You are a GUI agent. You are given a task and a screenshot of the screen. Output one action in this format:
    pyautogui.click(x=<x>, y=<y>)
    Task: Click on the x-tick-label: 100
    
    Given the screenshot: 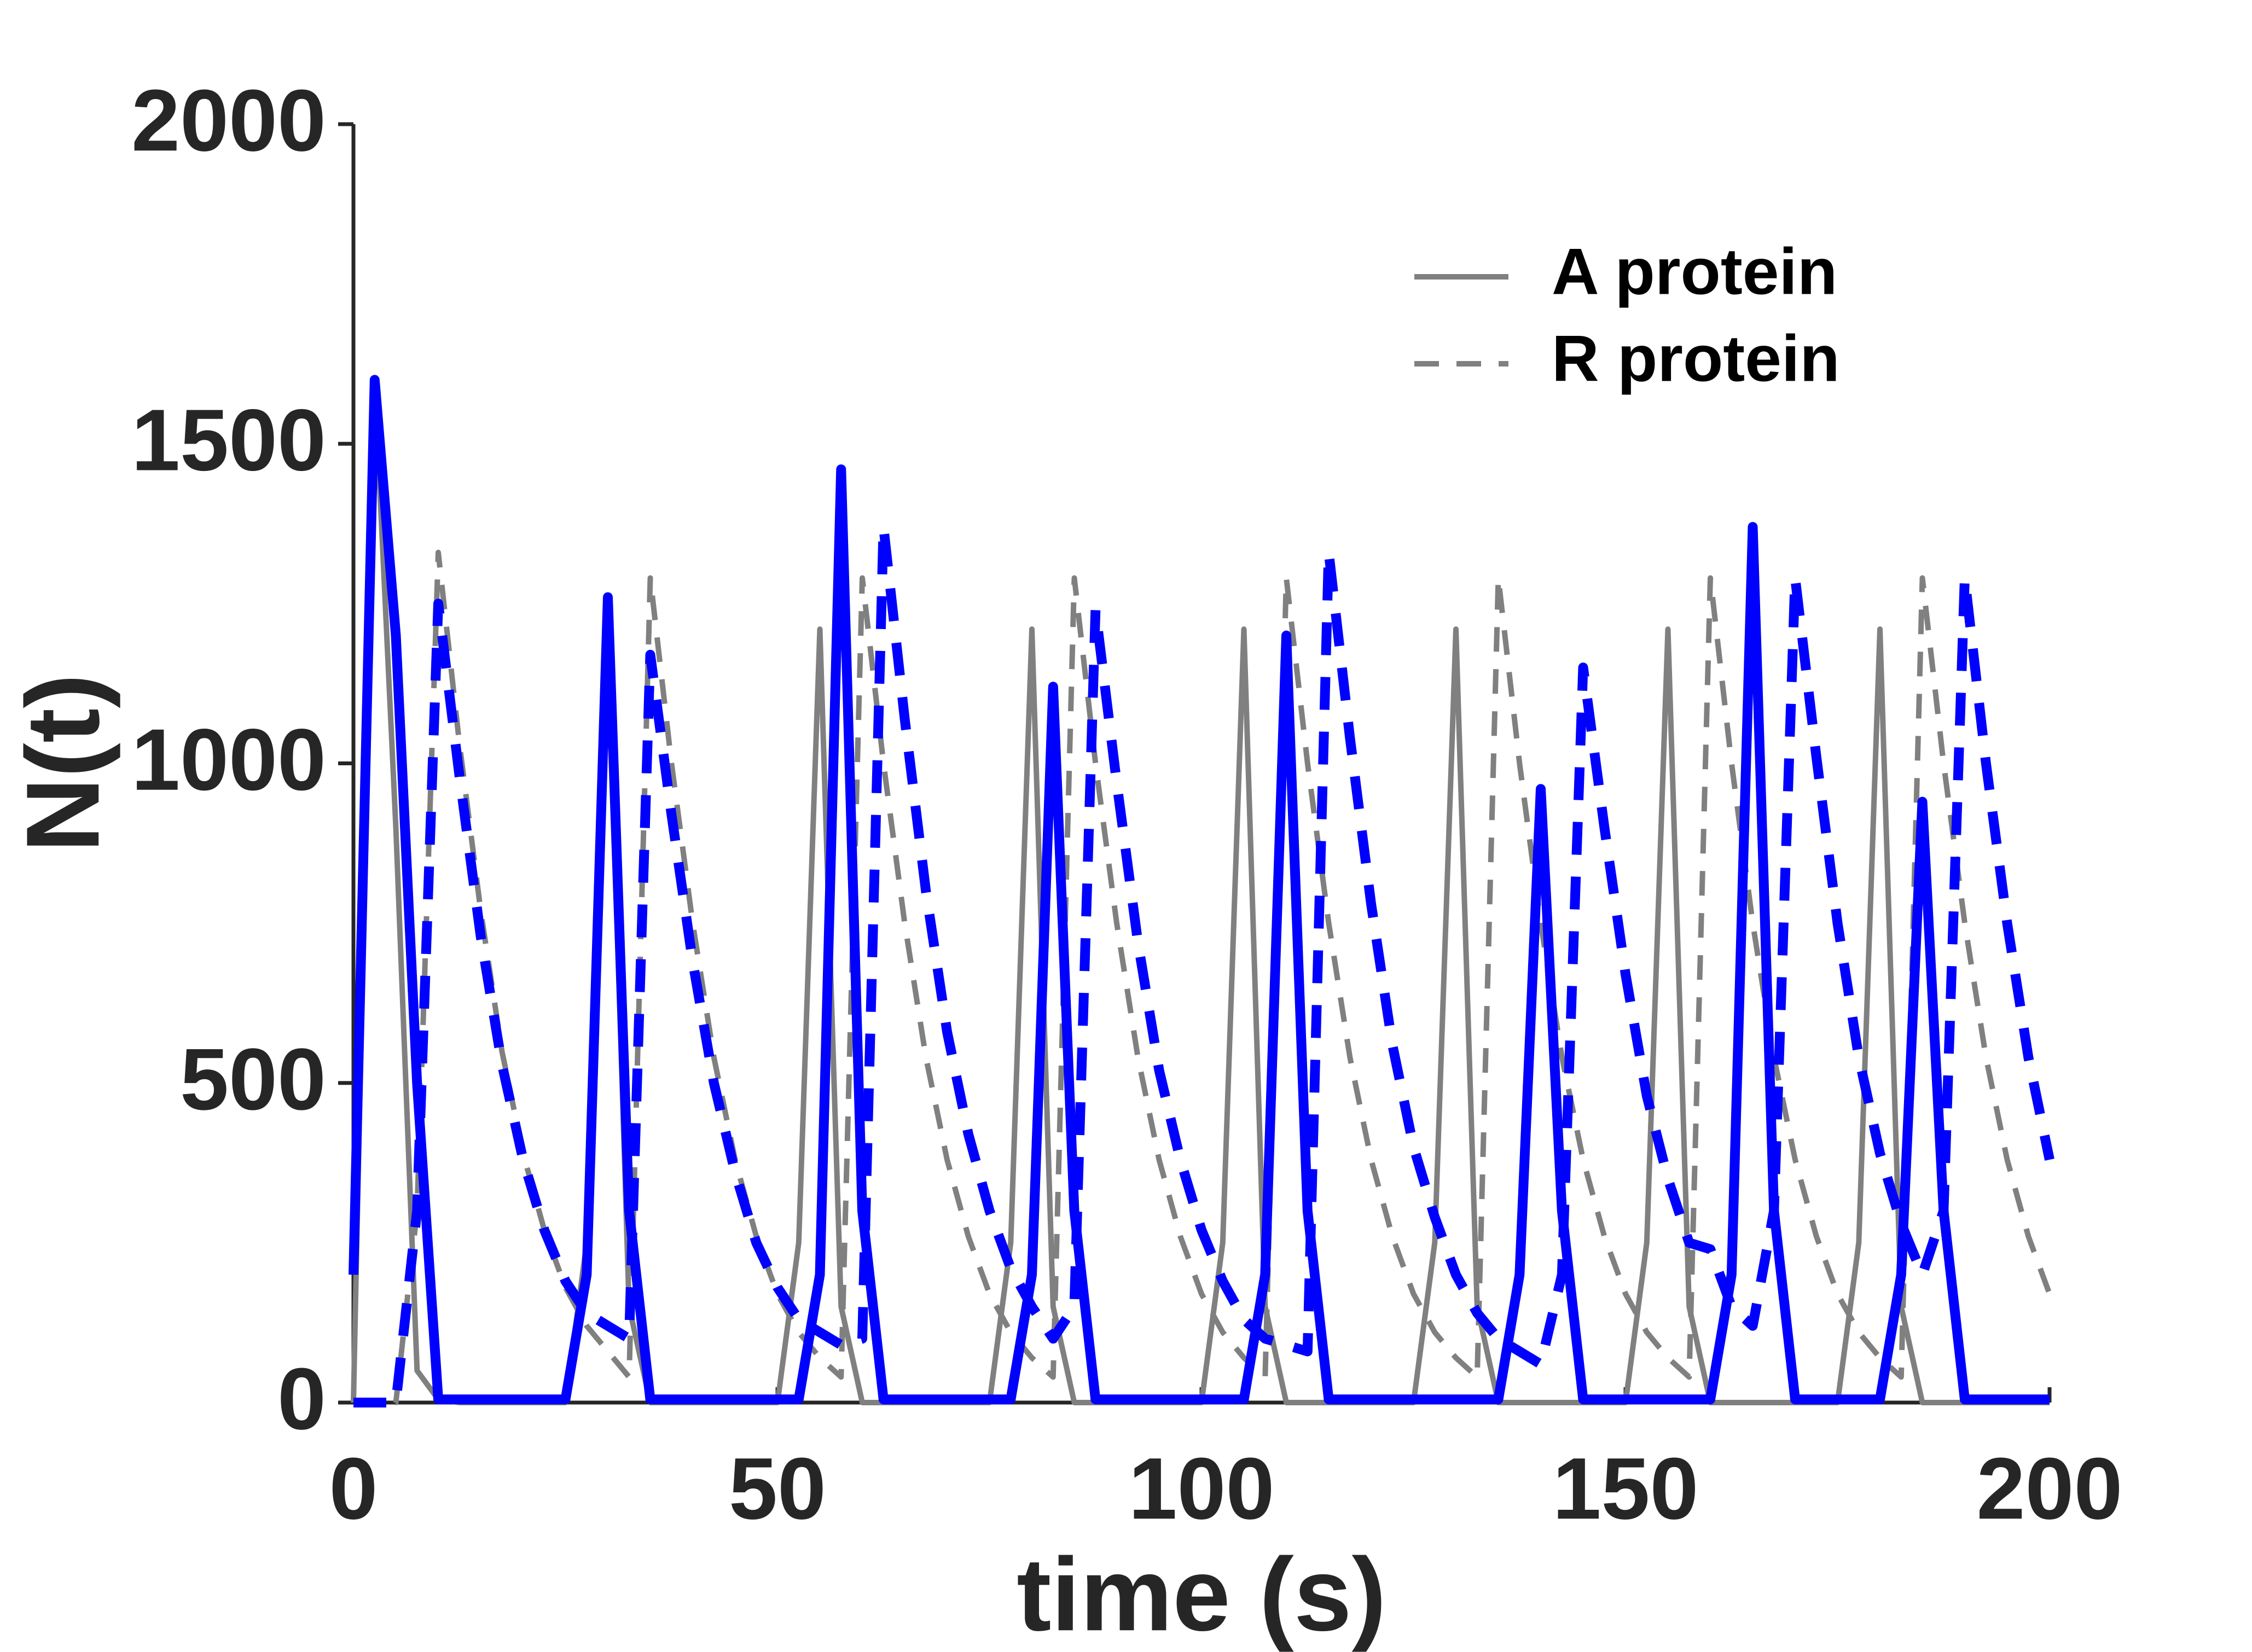 What is the action you would take?
    pyautogui.click(x=1202, y=1488)
    